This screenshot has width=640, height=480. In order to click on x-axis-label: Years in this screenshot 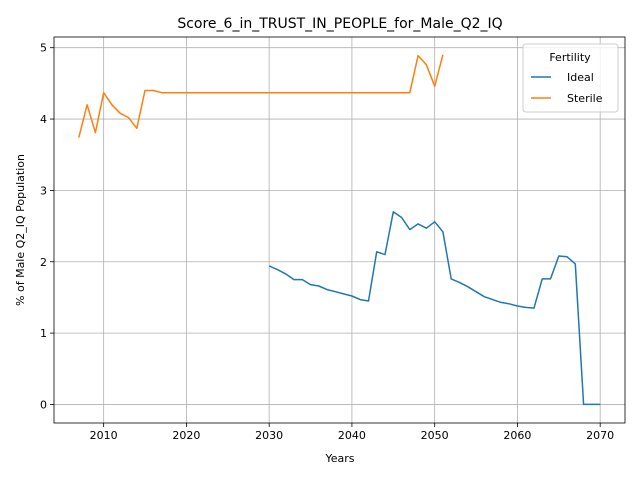, I will do `click(339, 458)`.